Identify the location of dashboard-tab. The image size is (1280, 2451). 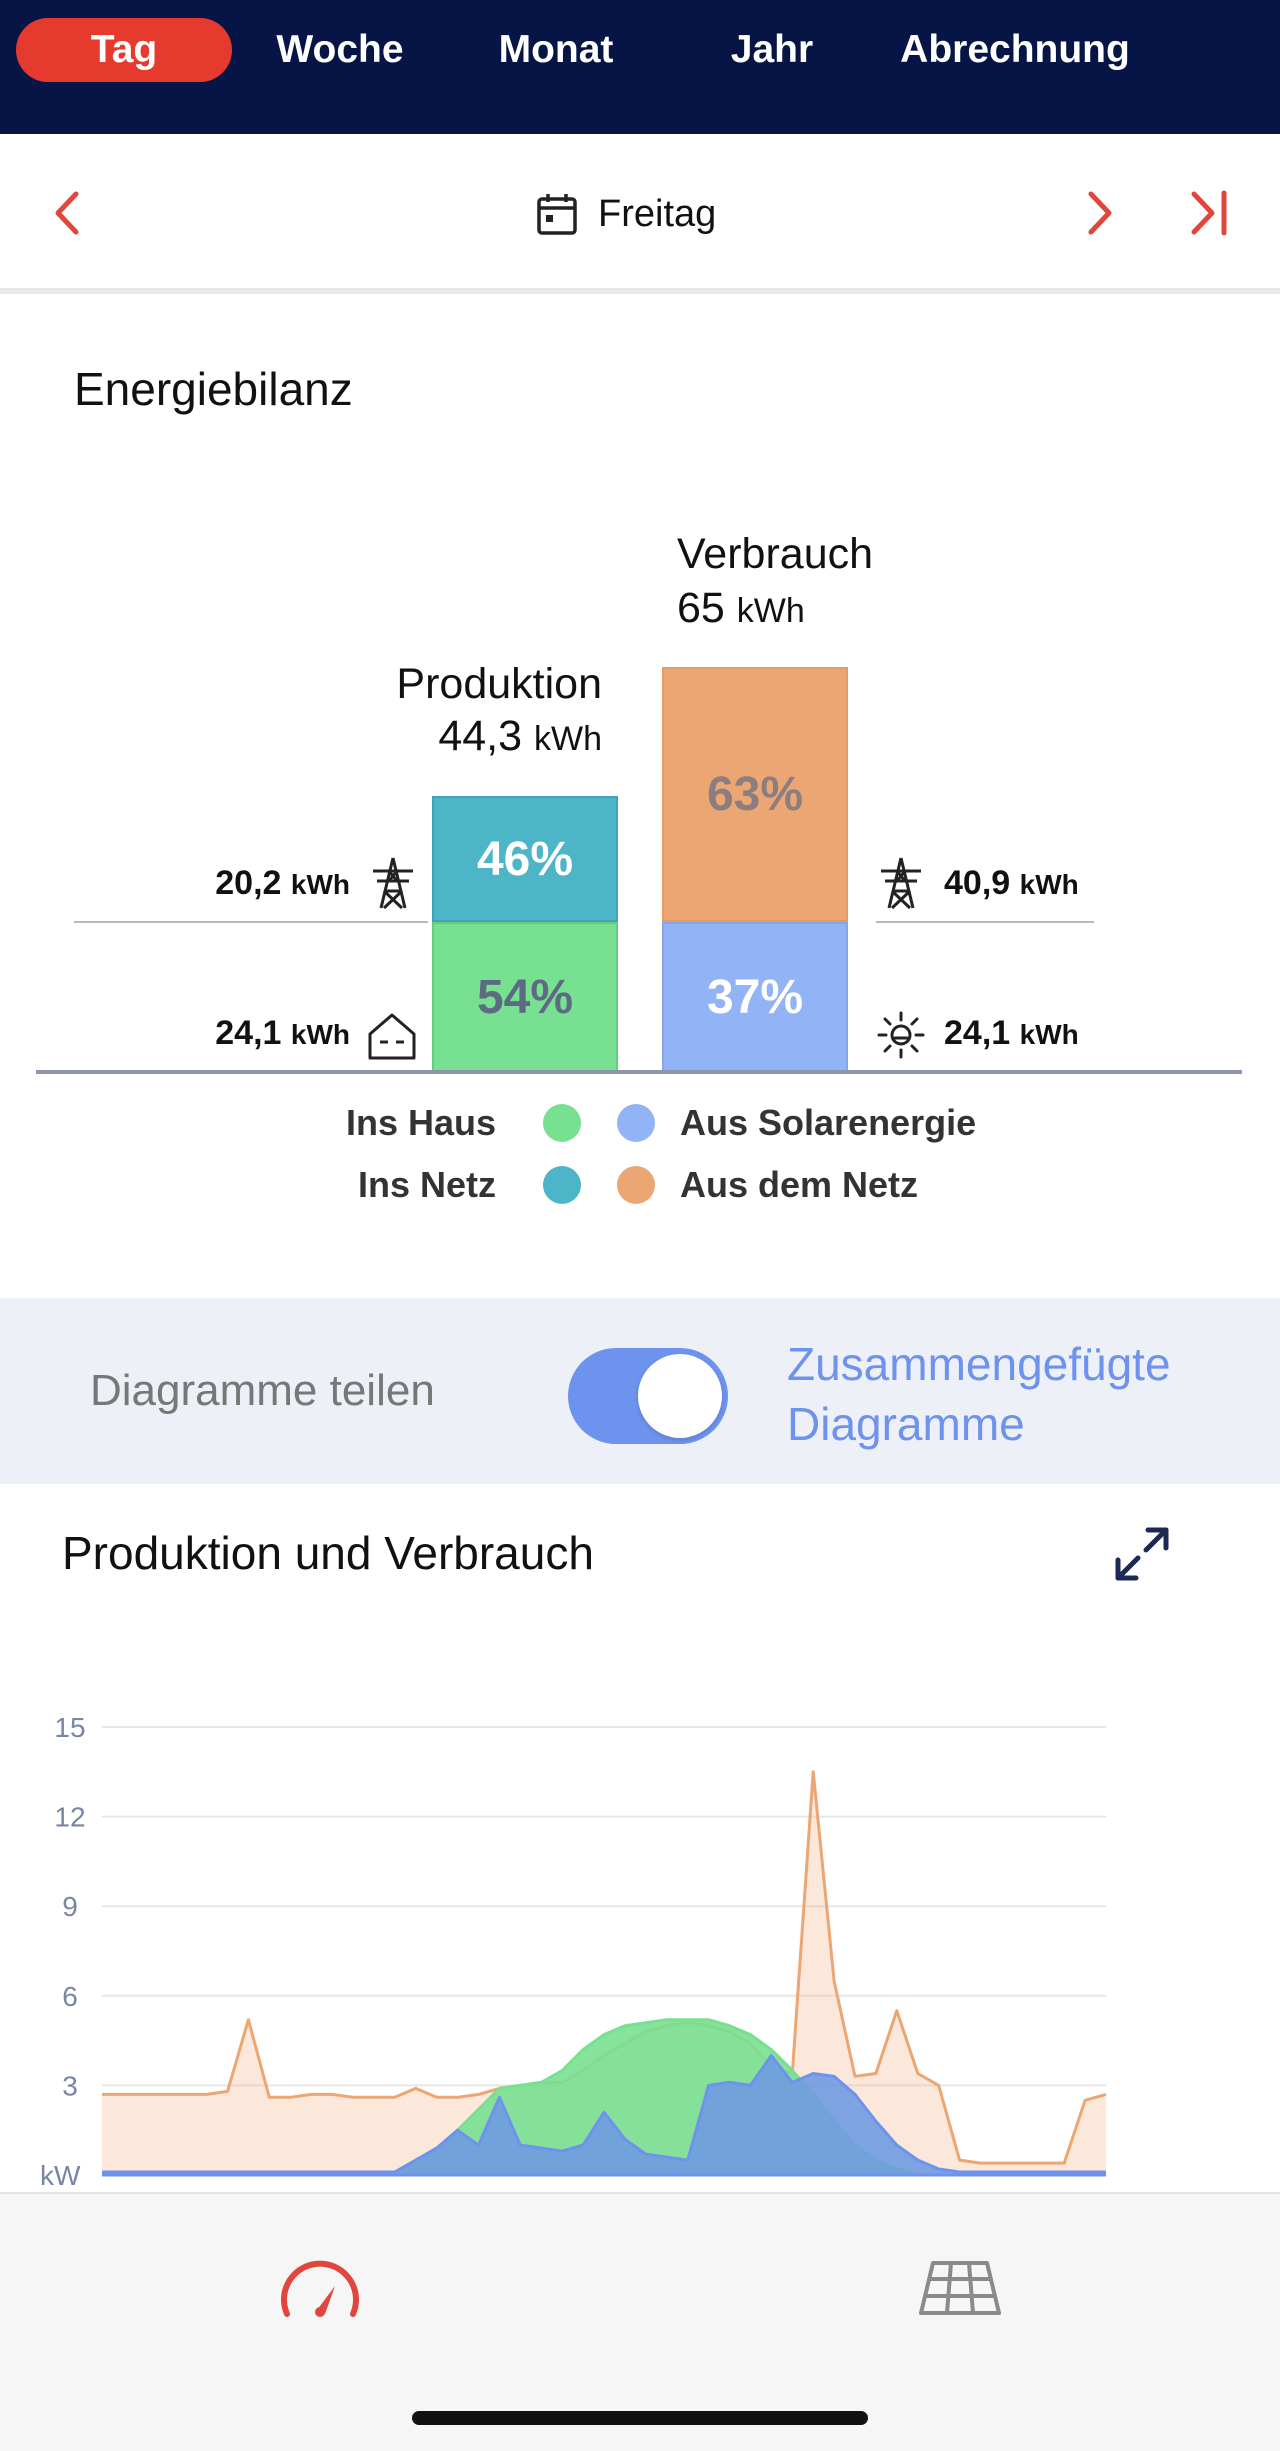
(320, 2289).